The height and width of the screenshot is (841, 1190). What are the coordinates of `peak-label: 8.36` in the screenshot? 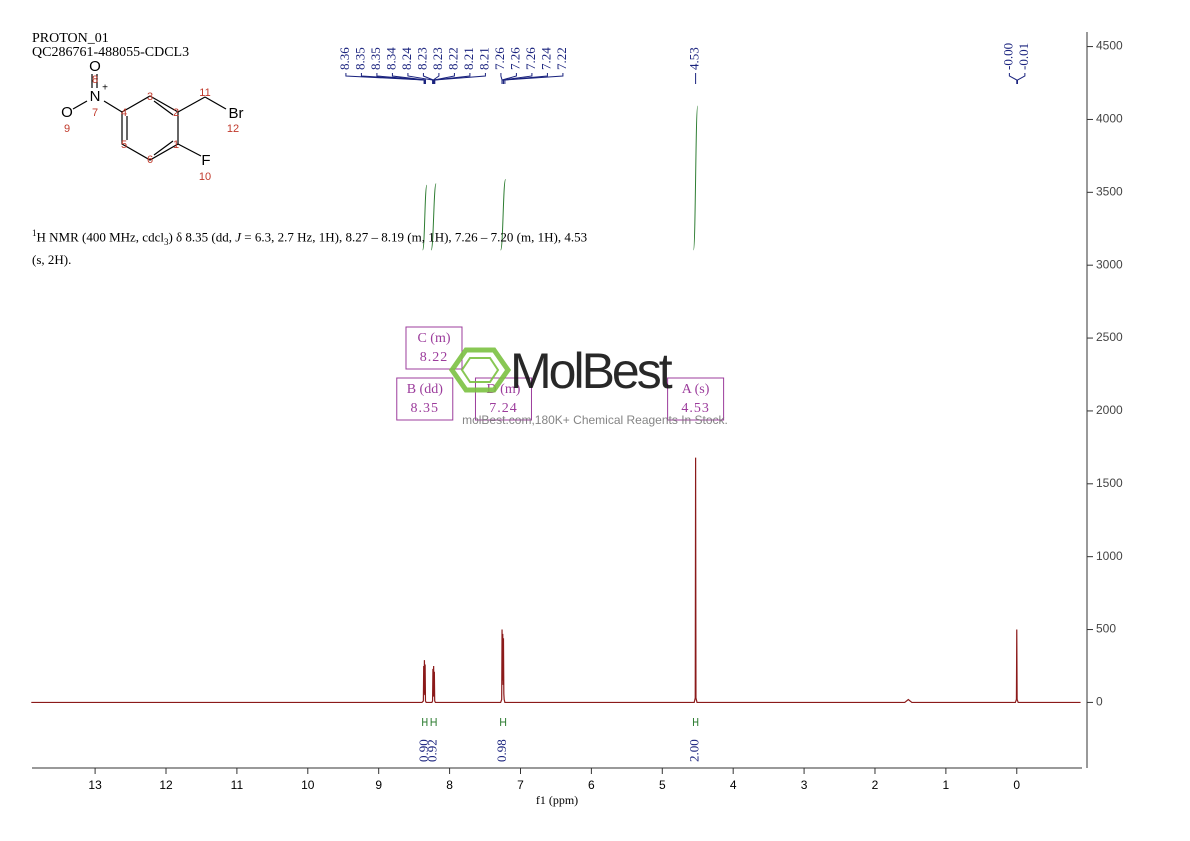 It's located at (344, 58).